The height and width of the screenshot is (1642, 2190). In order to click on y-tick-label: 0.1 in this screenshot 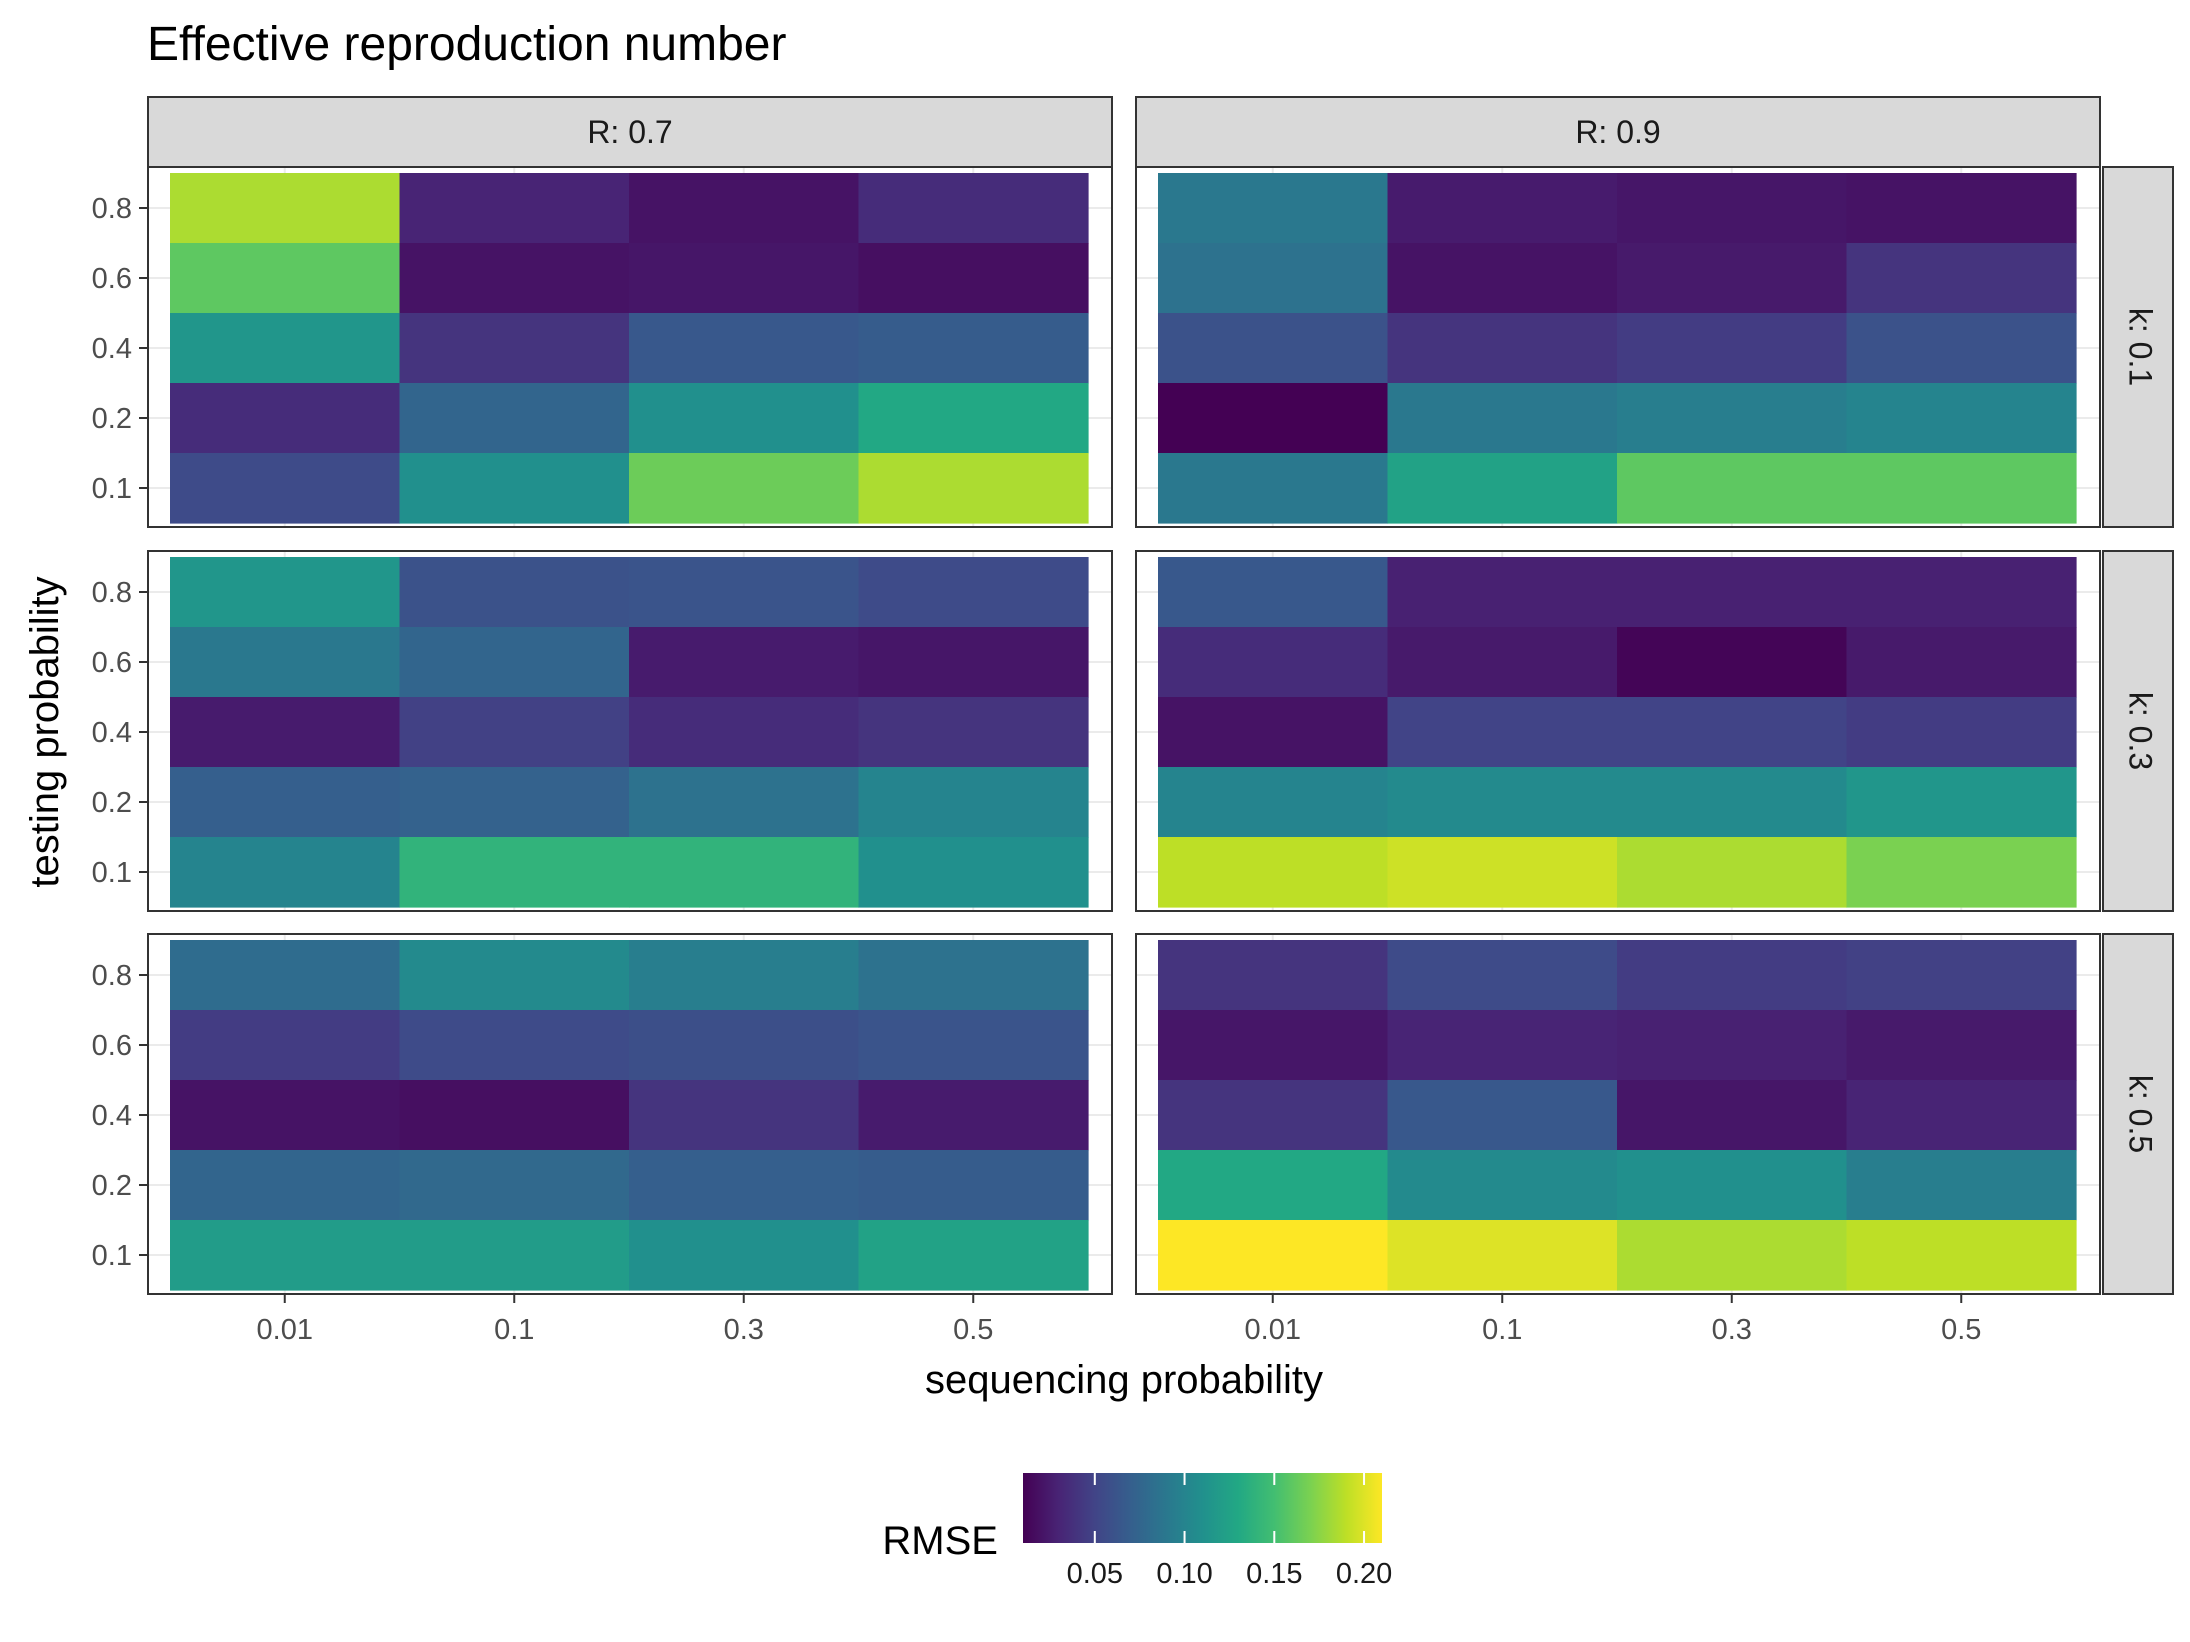, I will do `click(112, 1256)`.